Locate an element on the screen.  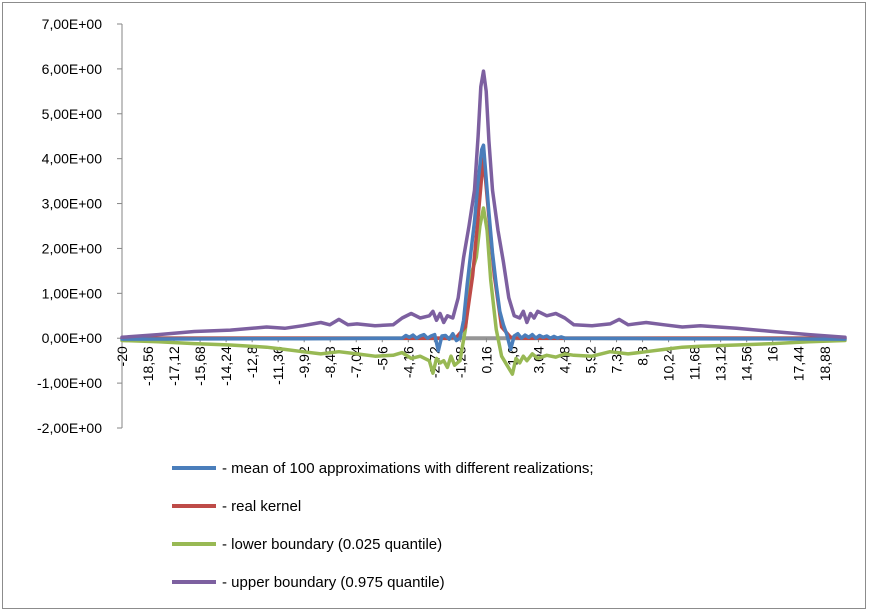
x-tick-label: 17,44 is located at coordinates (799, 363).